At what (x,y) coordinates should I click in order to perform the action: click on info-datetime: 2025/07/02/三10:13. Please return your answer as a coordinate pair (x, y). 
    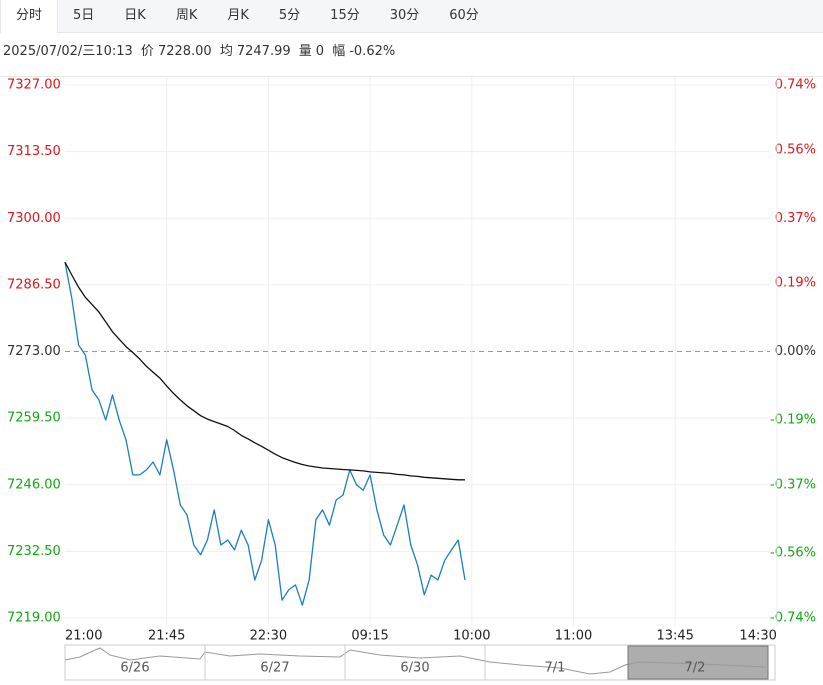
    Looking at the image, I should click on (68, 51).